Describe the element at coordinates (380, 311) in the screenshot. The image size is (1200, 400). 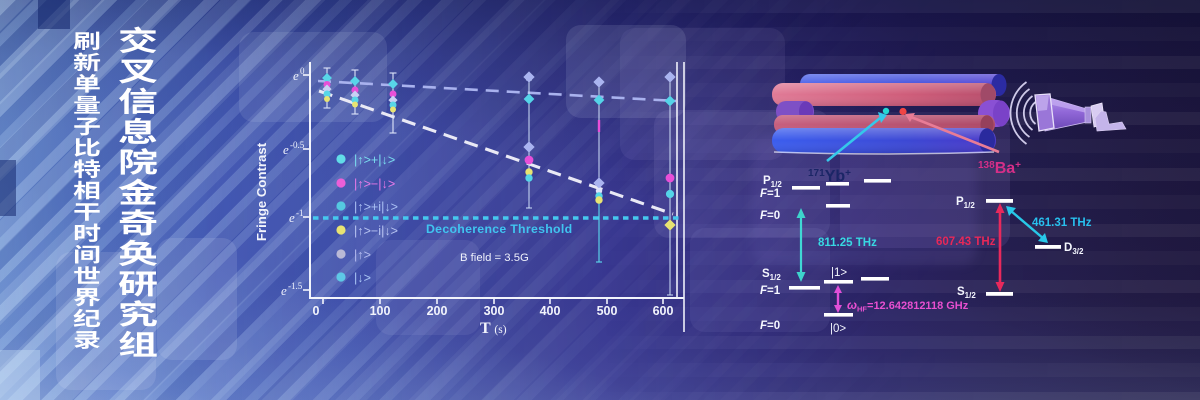
I see `svg-text: 100` at that location.